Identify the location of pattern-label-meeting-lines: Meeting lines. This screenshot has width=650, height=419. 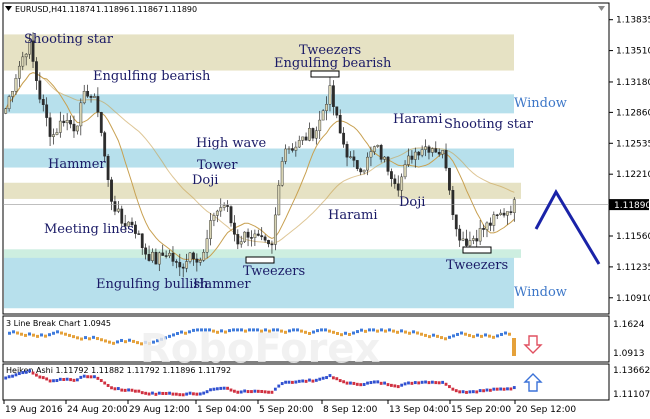
(89, 229).